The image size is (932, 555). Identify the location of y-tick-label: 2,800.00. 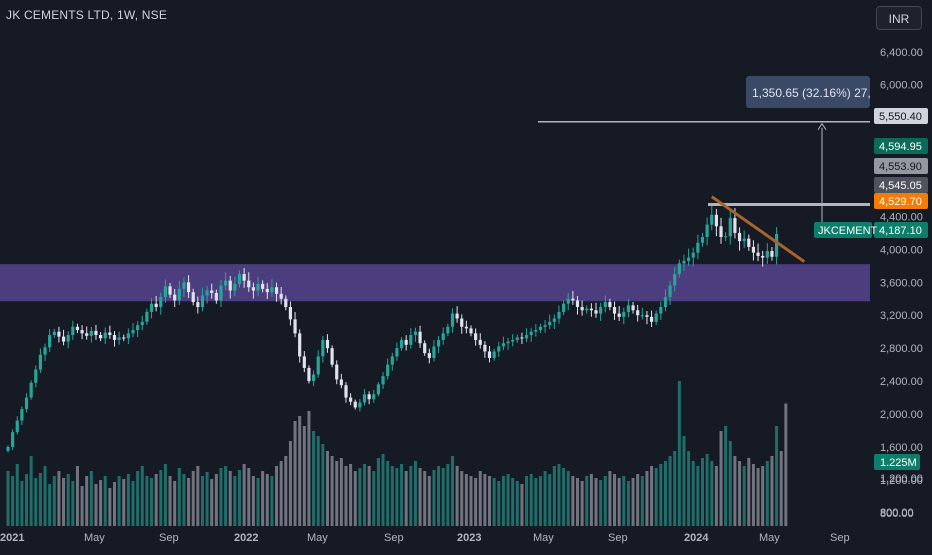
(901, 349).